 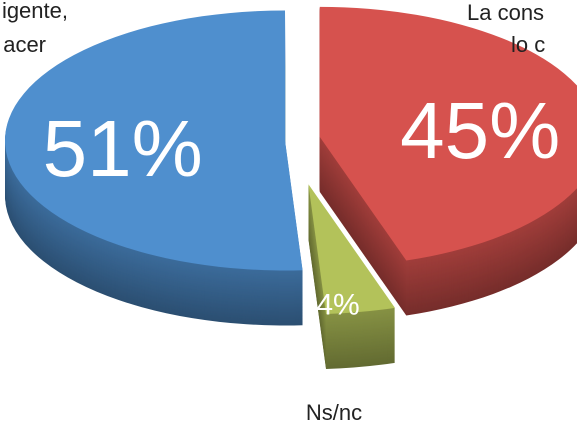 I want to click on category-label: La cons, so click(x=505, y=12).